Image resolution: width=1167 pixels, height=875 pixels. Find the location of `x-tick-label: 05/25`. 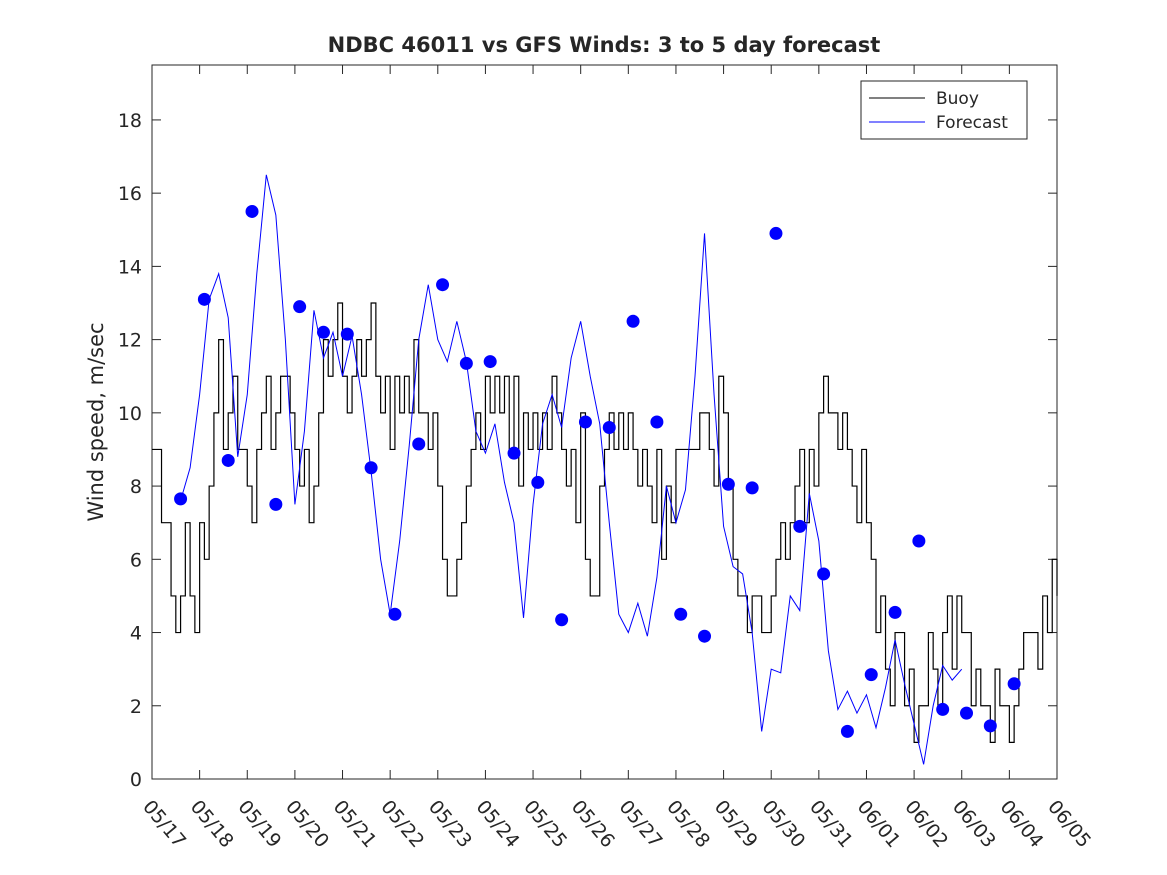

x-tick-label: 05/25 is located at coordinates (545, 824).